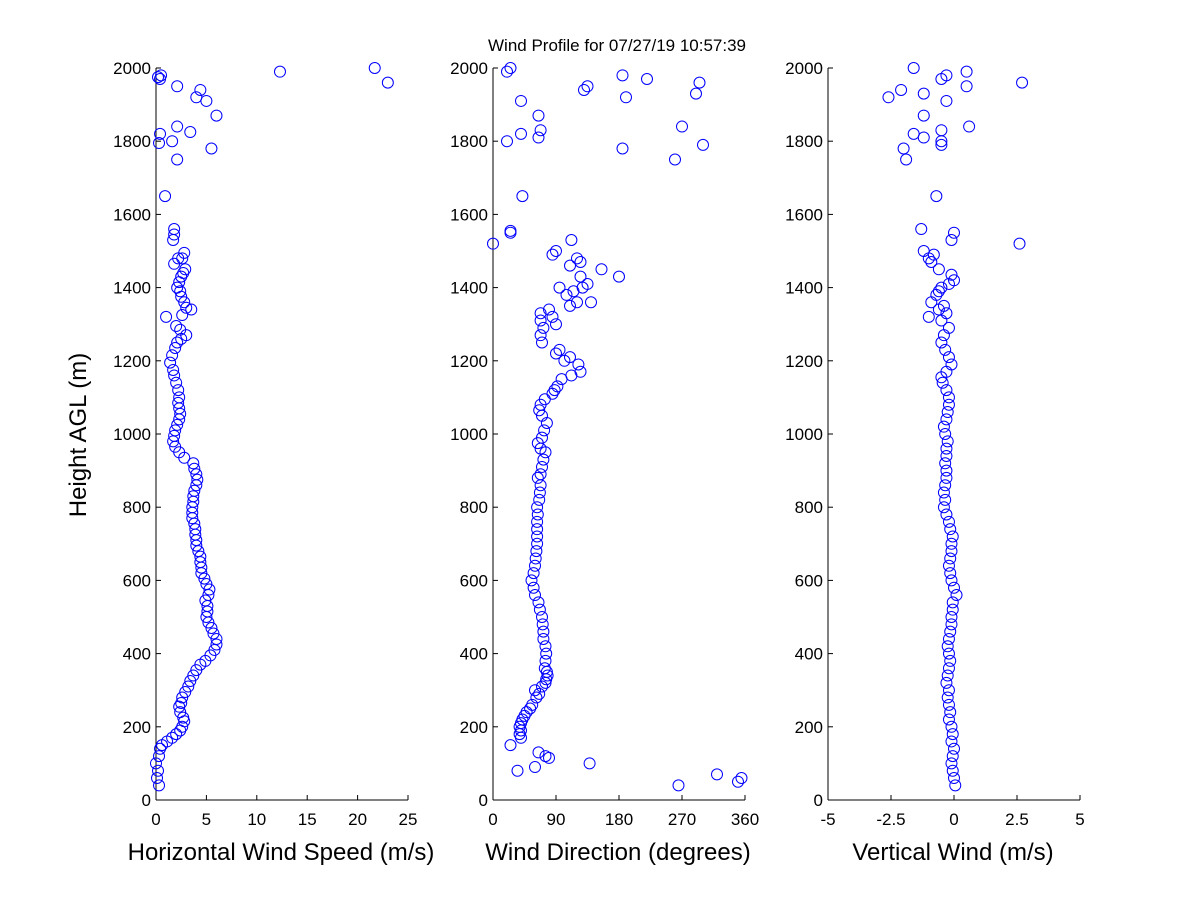  What do you see at coordinates (206, 819) in the screenshot?
I see `x-tick-label: 5` at bounding box center [206, 819].